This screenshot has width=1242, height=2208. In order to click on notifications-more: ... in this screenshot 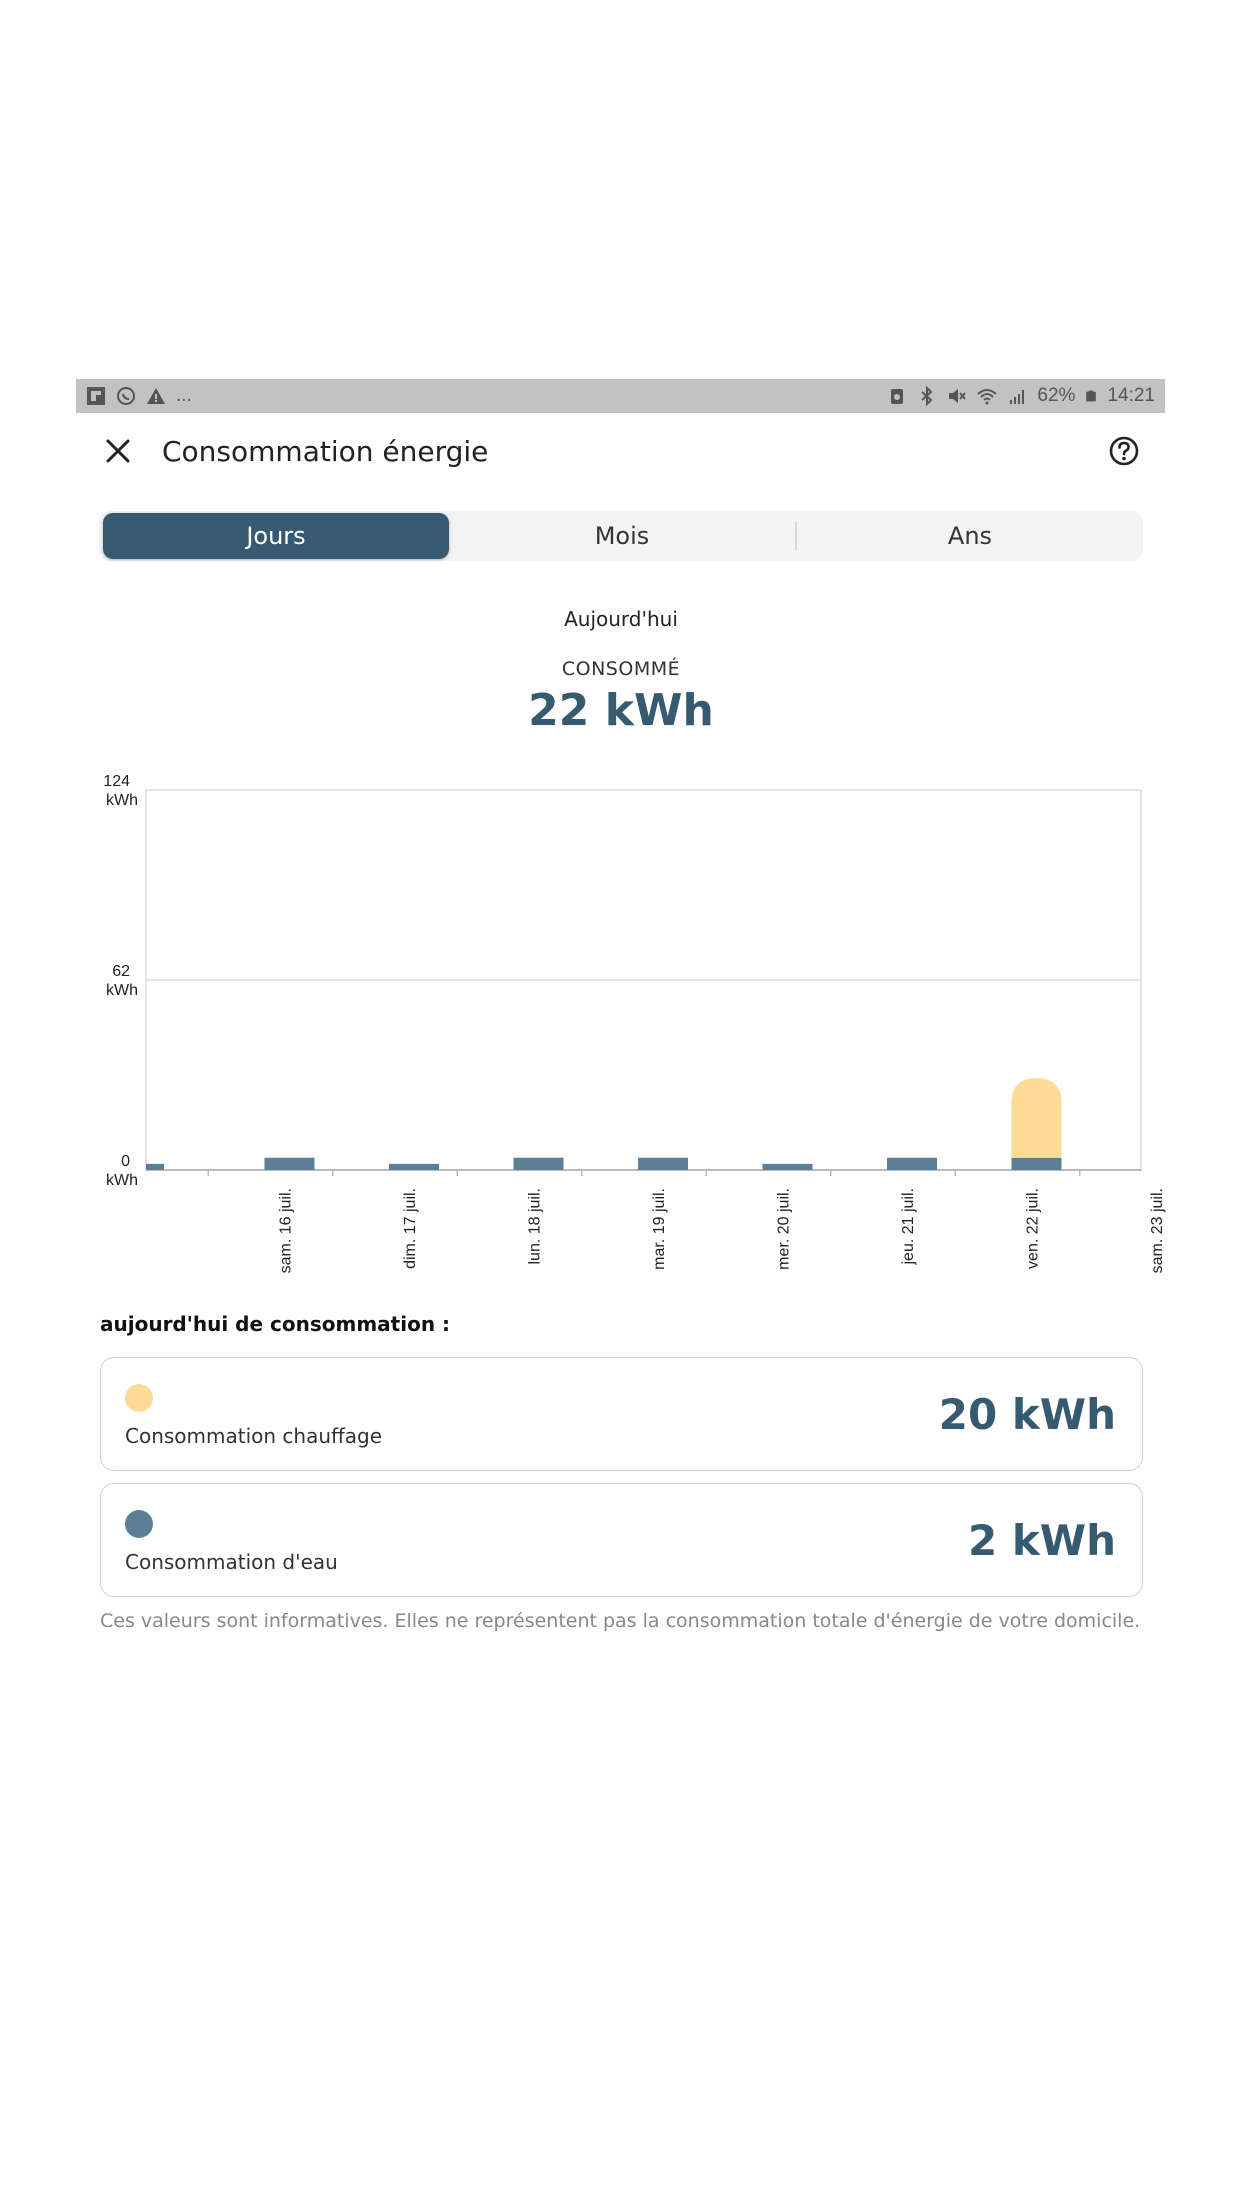, I will do `click(184, 395)`.